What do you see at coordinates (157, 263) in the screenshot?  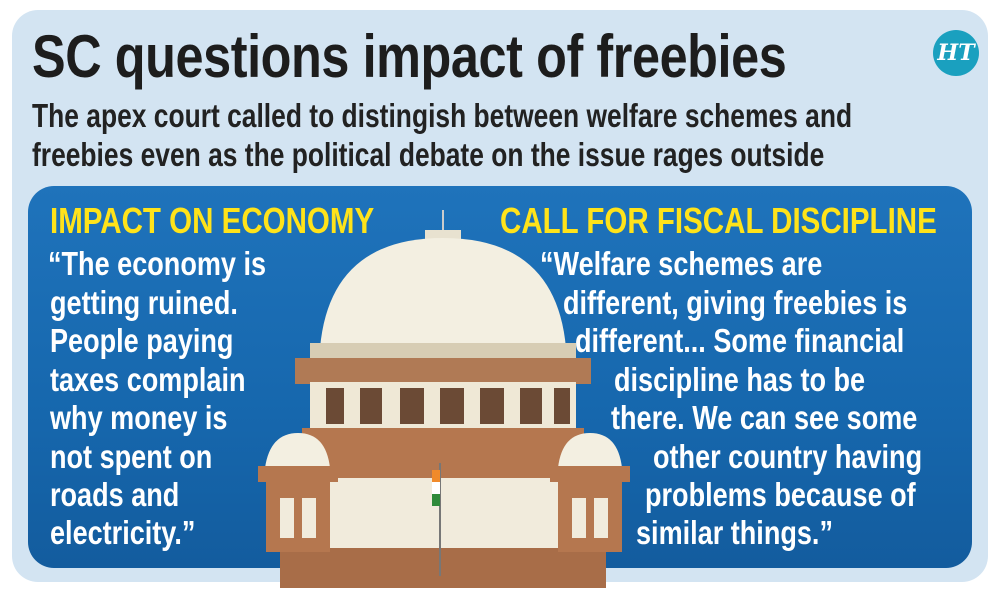 I see `left-quote-line: “The economy is` at bounding box center [157, 263].